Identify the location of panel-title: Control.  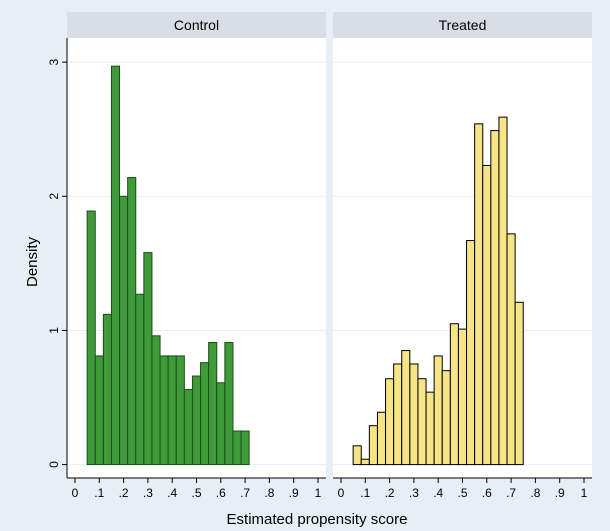
(196, 25).